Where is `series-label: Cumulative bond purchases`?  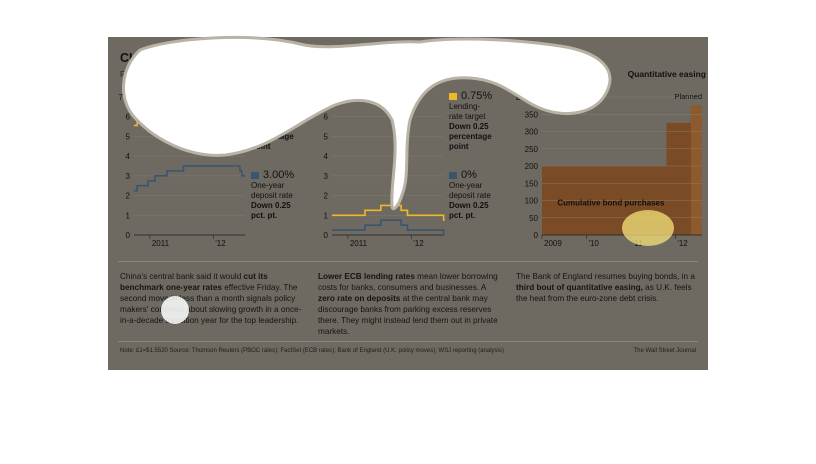 series-label: Cumulative bond purchases is located at coordinates (611, 203).